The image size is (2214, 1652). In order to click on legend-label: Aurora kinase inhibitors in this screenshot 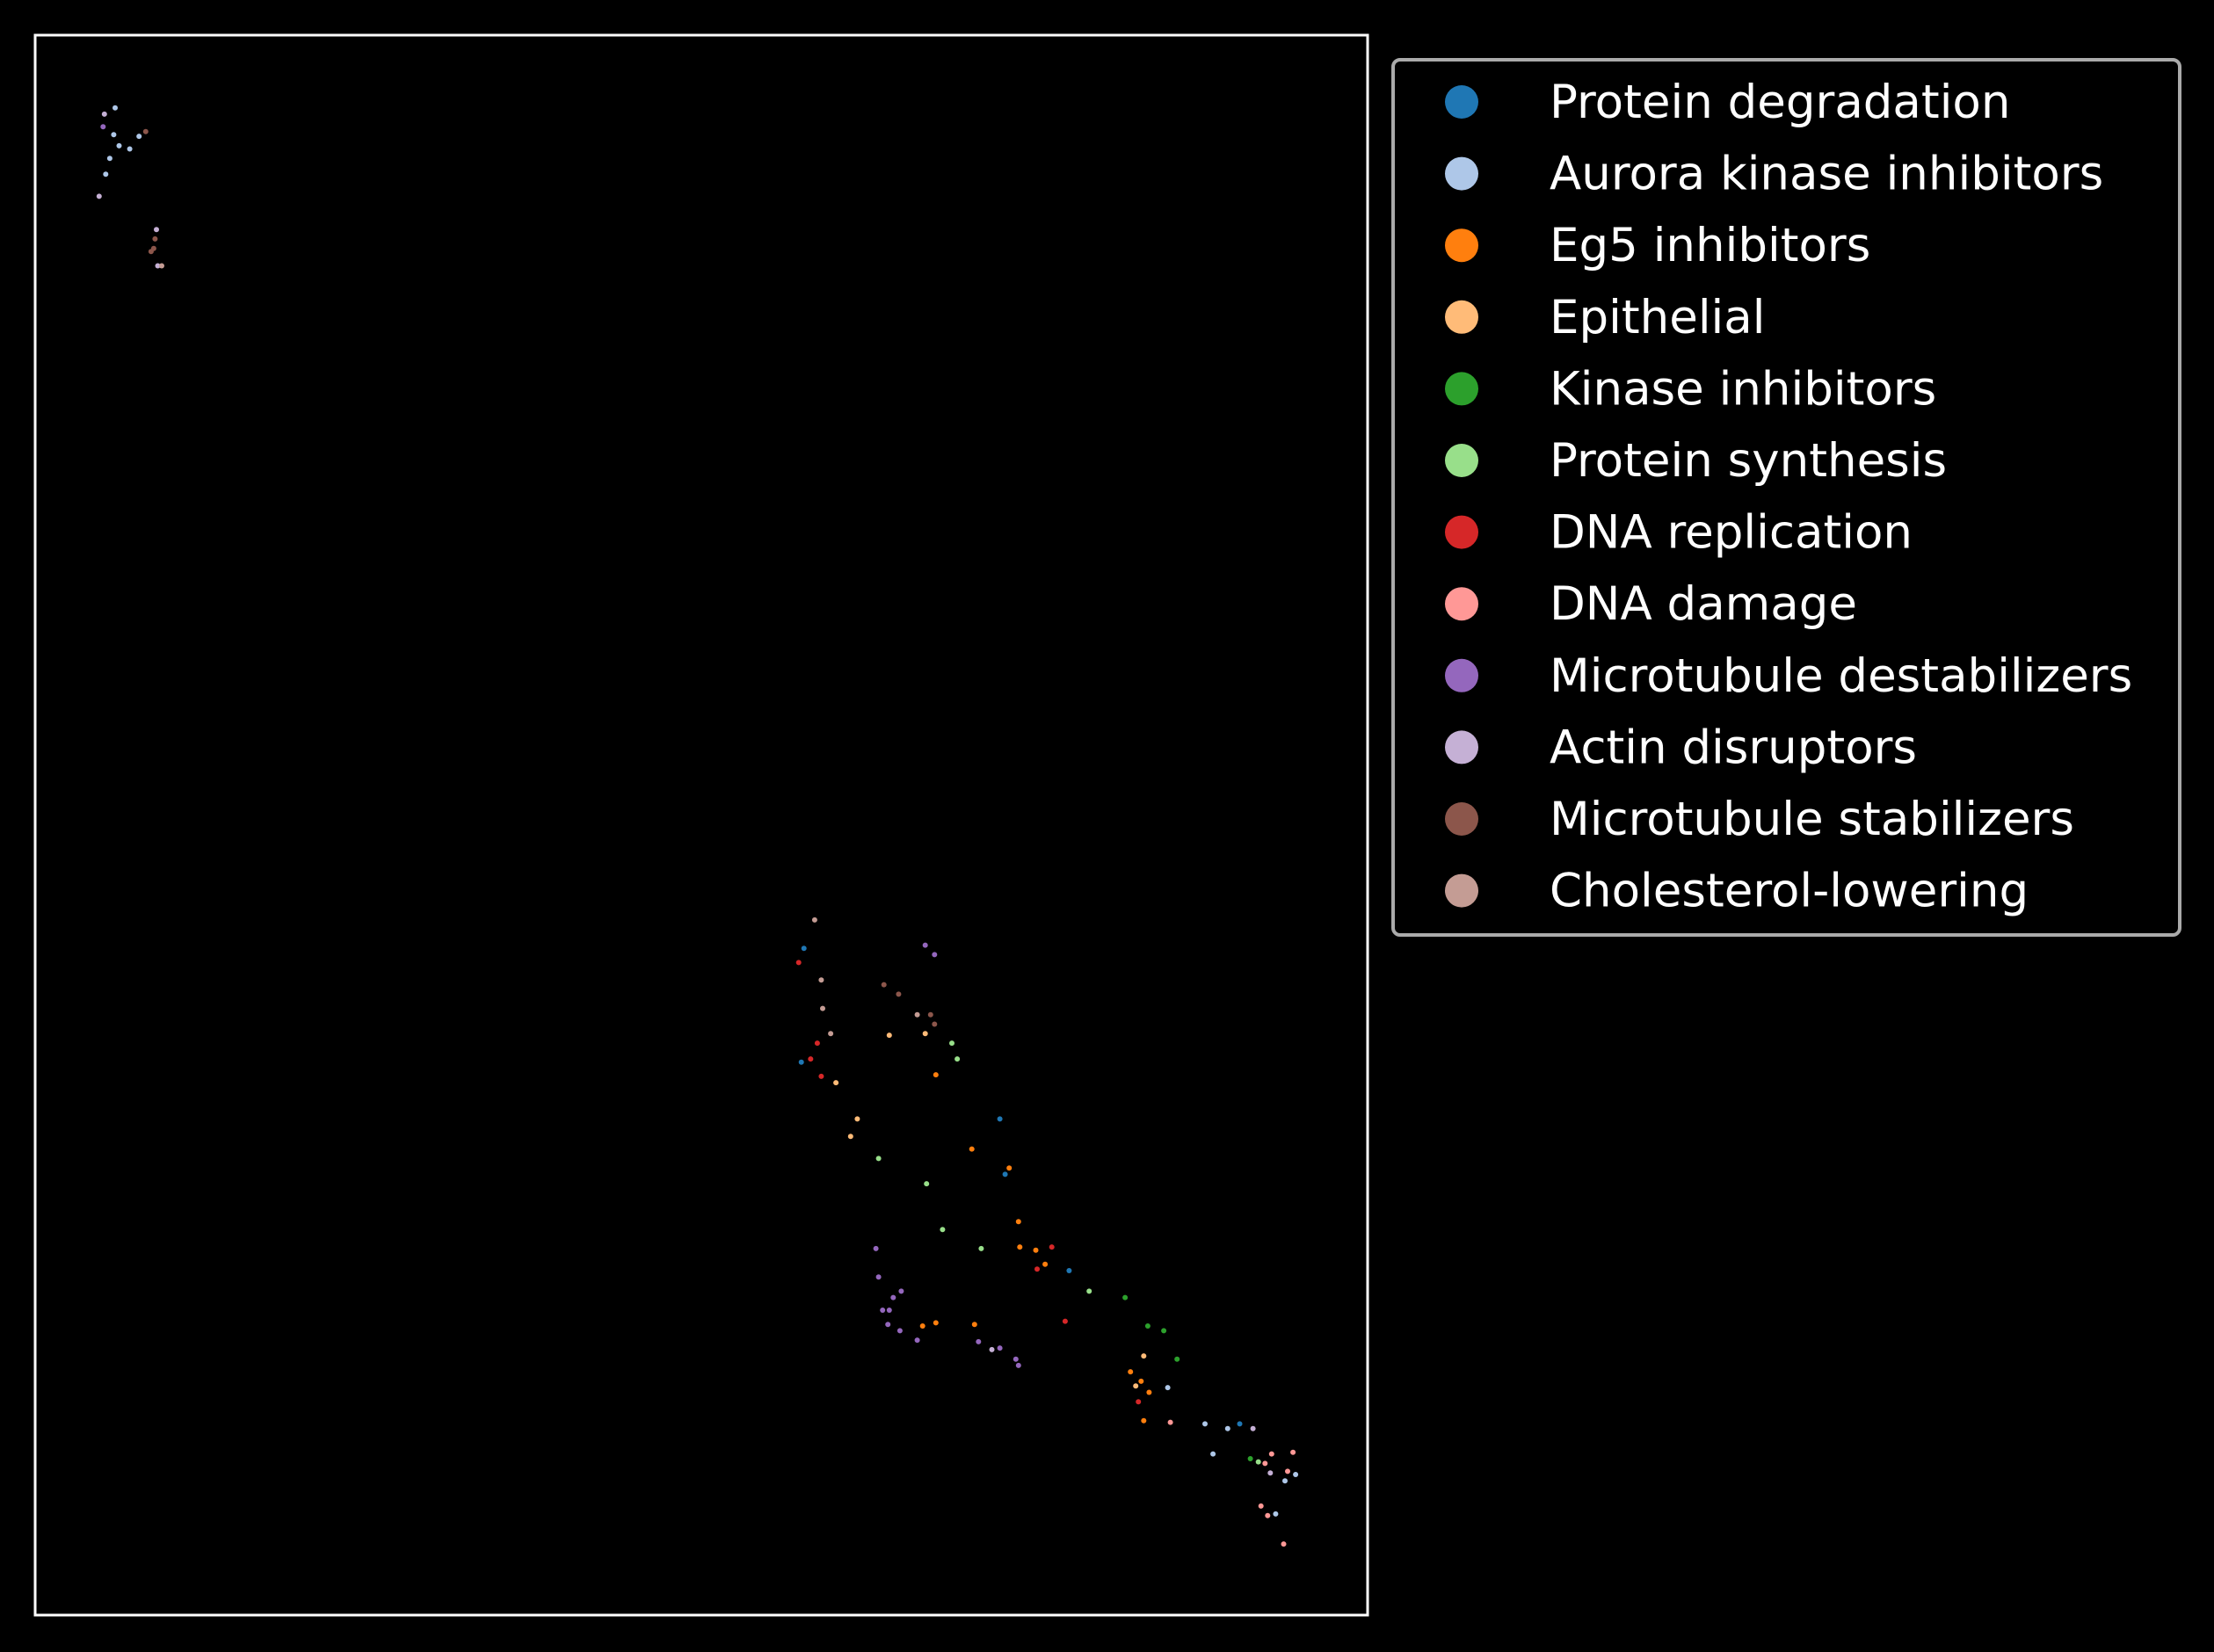, I will do `click(1827, 175)`.